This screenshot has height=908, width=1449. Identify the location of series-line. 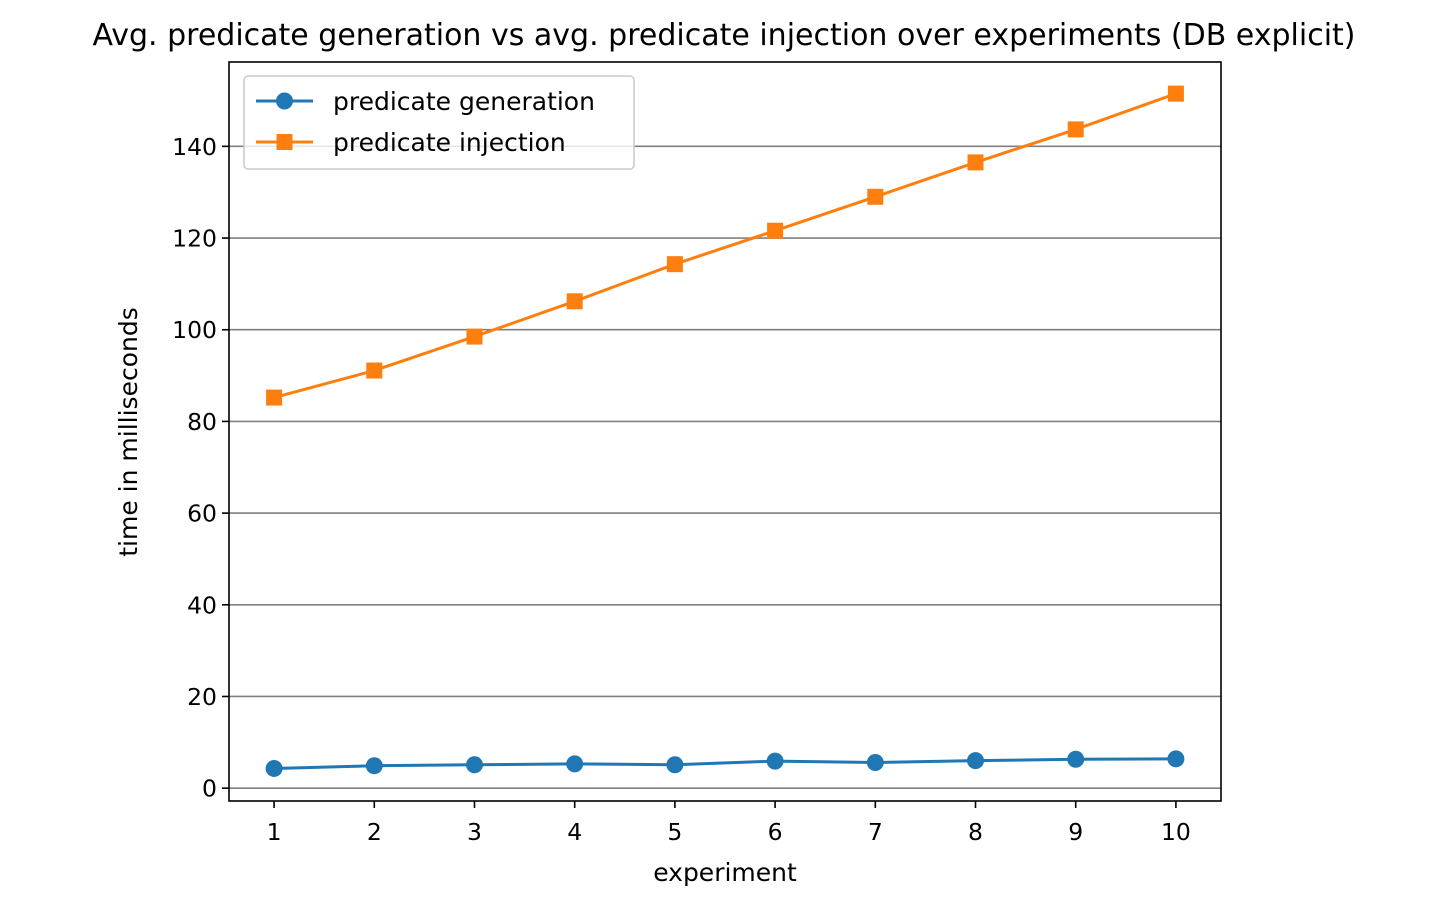
(725, 763).